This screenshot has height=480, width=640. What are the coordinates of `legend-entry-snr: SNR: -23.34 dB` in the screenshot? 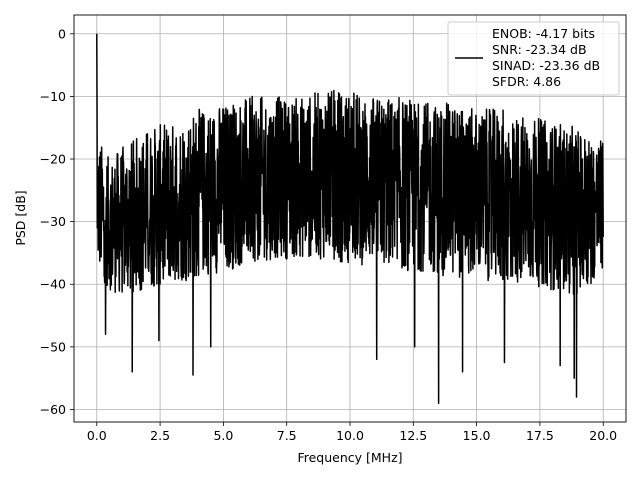 It's located at (539, 49).